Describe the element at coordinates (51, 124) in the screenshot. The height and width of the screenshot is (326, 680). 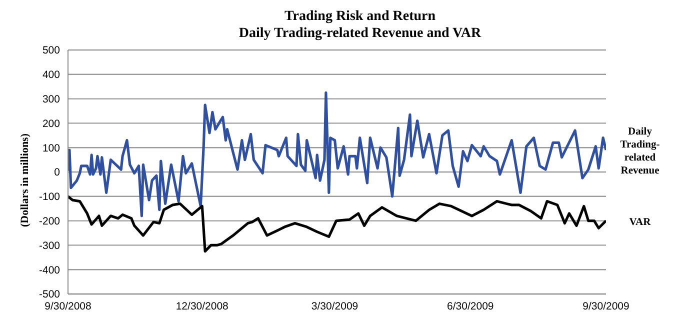
I see `y-tick-label: 200` at that location.